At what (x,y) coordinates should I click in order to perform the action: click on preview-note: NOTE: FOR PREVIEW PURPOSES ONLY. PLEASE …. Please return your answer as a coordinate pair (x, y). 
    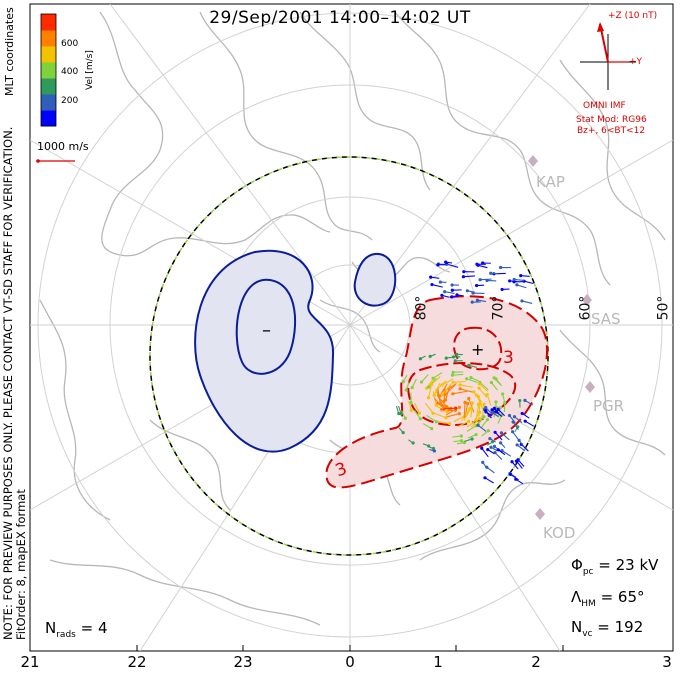
    Looking at the image, I should click on (8, 383).